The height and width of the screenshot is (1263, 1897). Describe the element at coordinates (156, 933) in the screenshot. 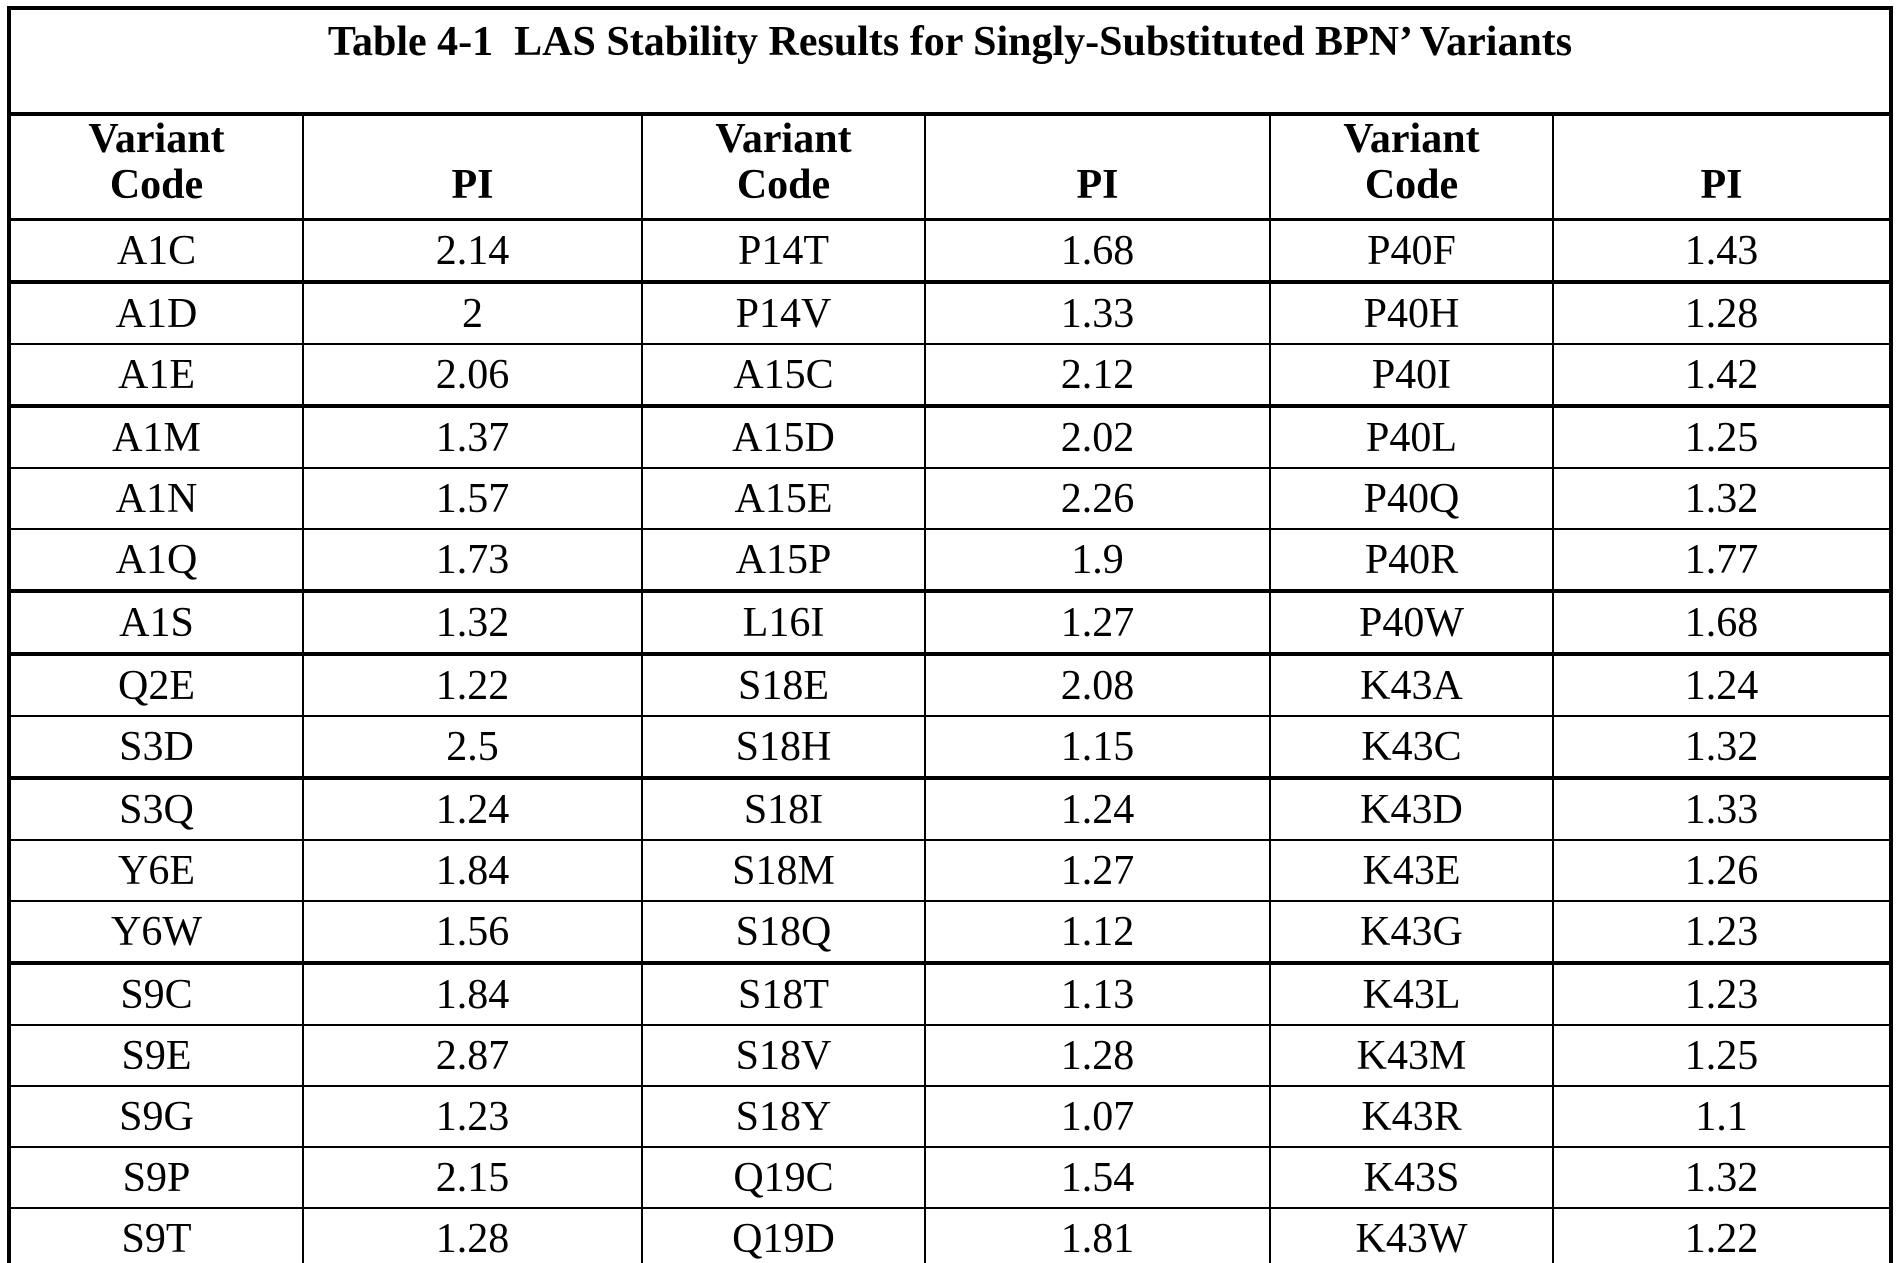

I see `variant-code-cell: Y6W` at that location.